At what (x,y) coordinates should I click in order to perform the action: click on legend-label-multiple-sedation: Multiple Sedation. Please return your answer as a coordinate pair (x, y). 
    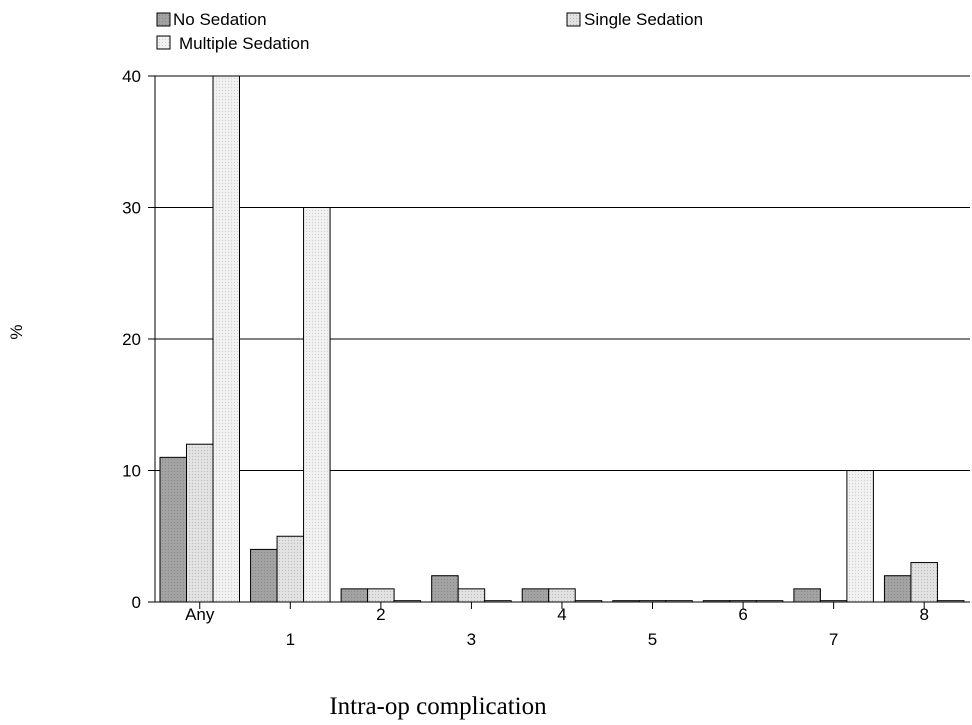
    Looking at the image, I should click on (244, 43).